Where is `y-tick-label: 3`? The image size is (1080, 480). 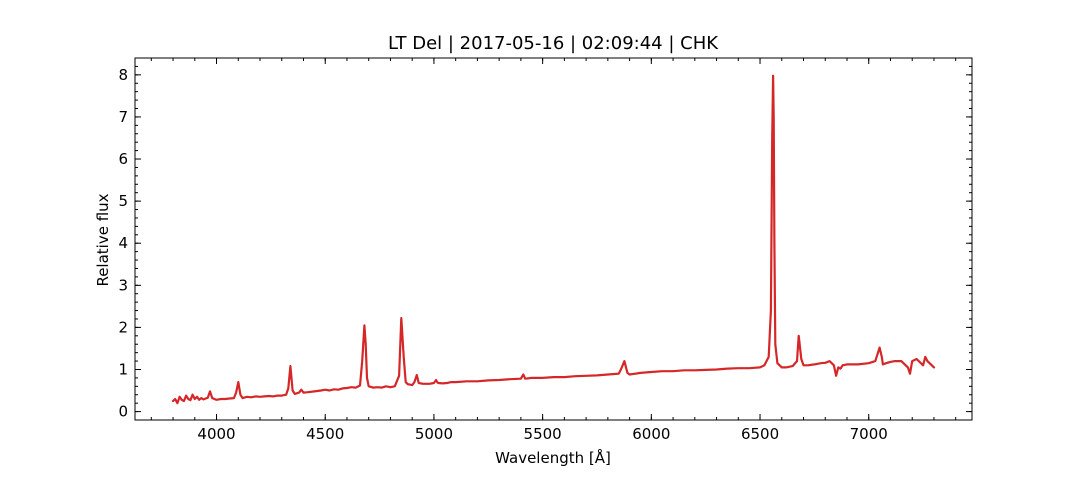
y-tick-label: 3 is located at coordinates (123, 285).